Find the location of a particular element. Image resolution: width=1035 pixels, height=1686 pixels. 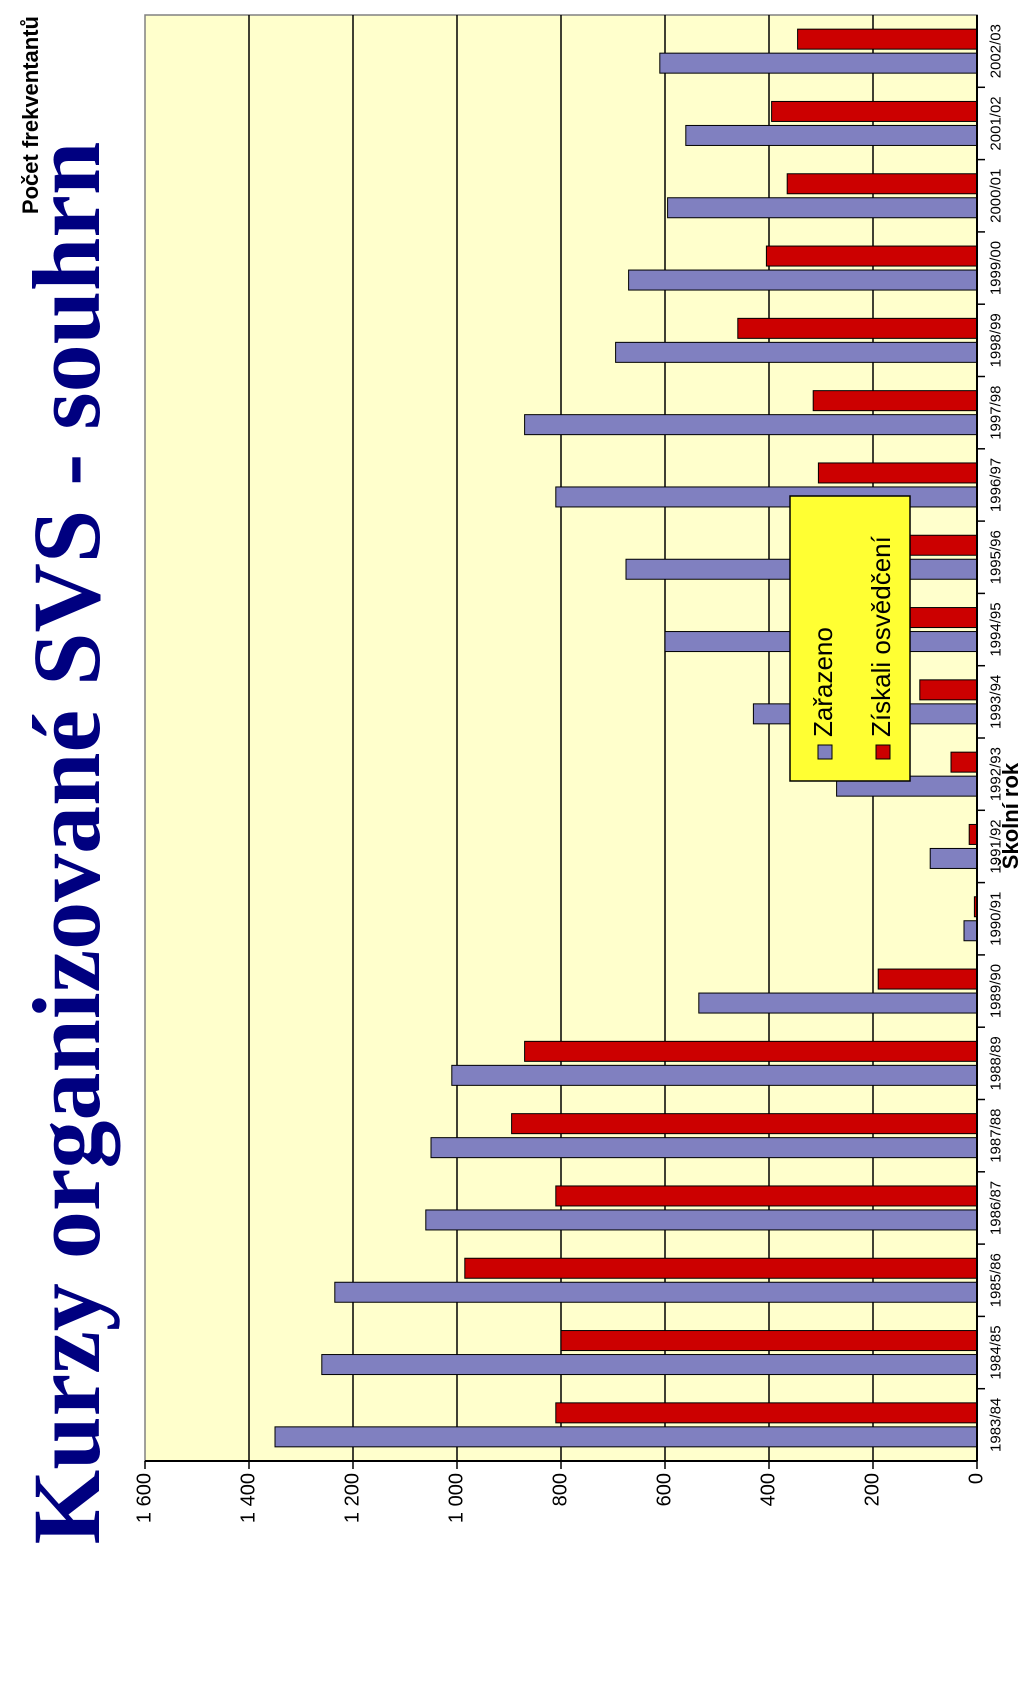

y-tick-label: 400 is located at coordinates (768, 1489).